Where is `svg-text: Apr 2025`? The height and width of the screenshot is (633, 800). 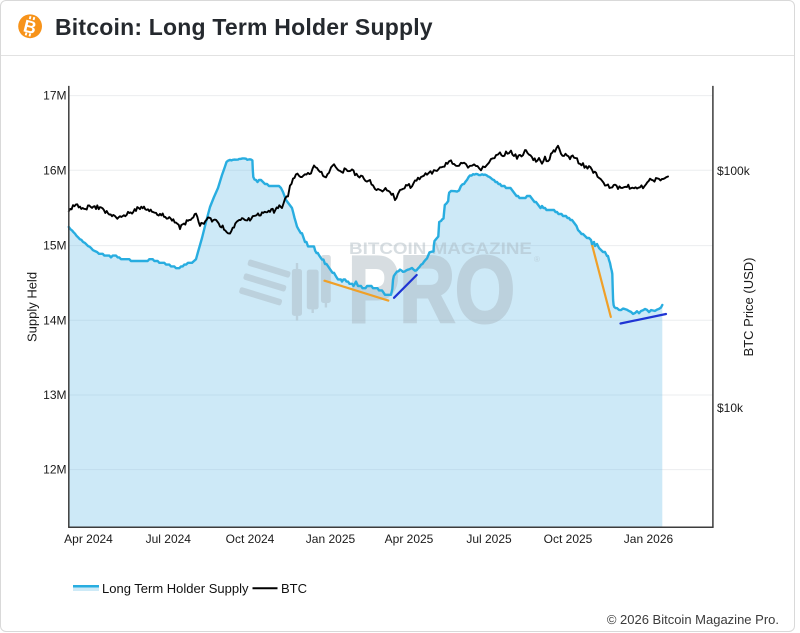 svg-text: Apr 2025 is located at coordinates (409, 539).